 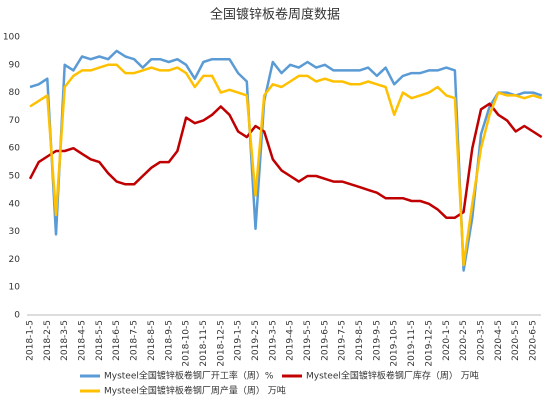 What do you see at coordinates (15, 149) in the screenshot?
I see `y-tick-label: 60` at bounding box center [15, 149].